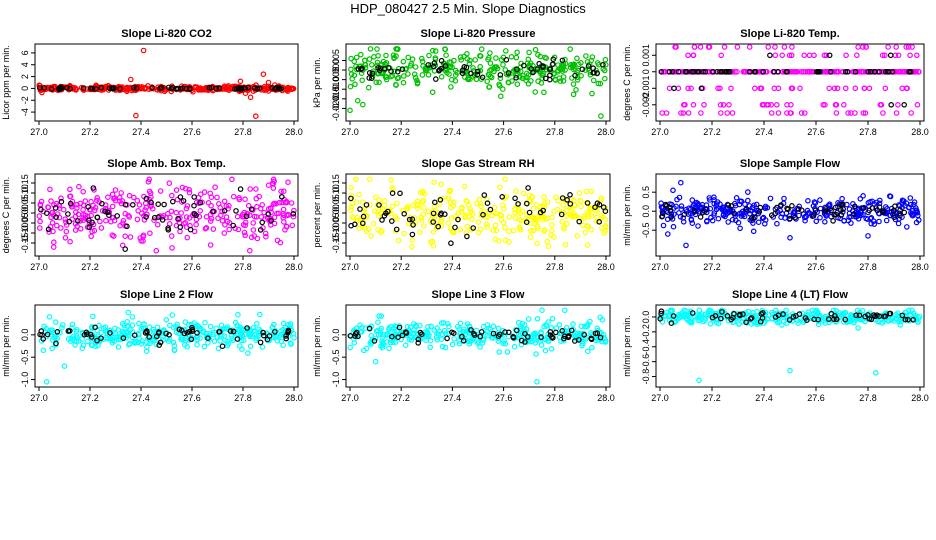 The width and height of the screenshot is (936, 540). What do you see at coordinates (712, 398) in the screenshot?
I see `x-tick-label: 27.2` at bounding box center [712, 398].